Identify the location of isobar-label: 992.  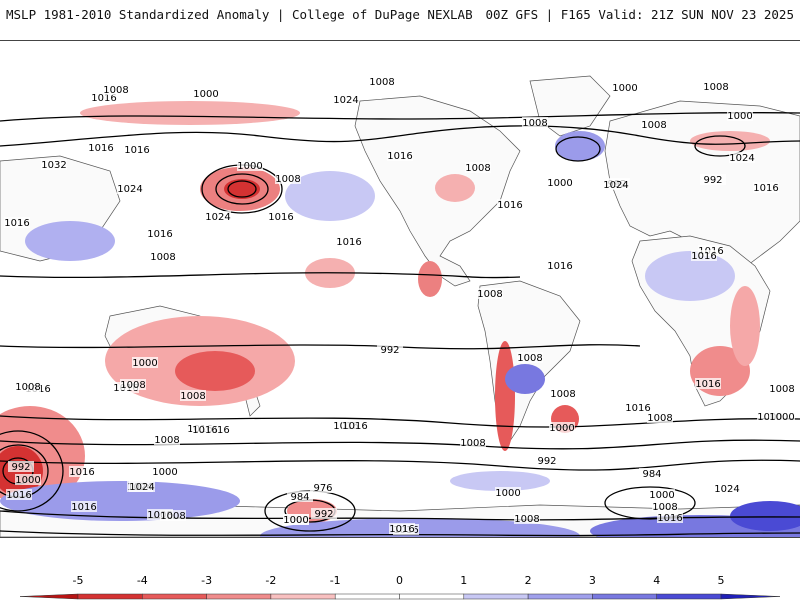
(712, 180).